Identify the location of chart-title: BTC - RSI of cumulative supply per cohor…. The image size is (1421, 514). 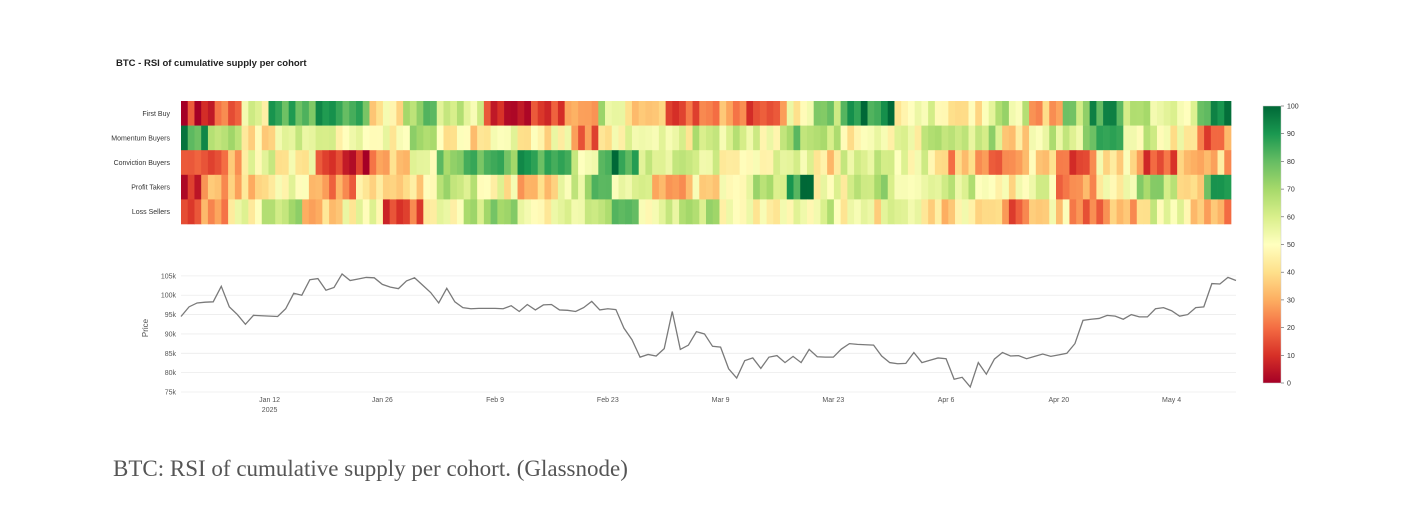
(211, 63).